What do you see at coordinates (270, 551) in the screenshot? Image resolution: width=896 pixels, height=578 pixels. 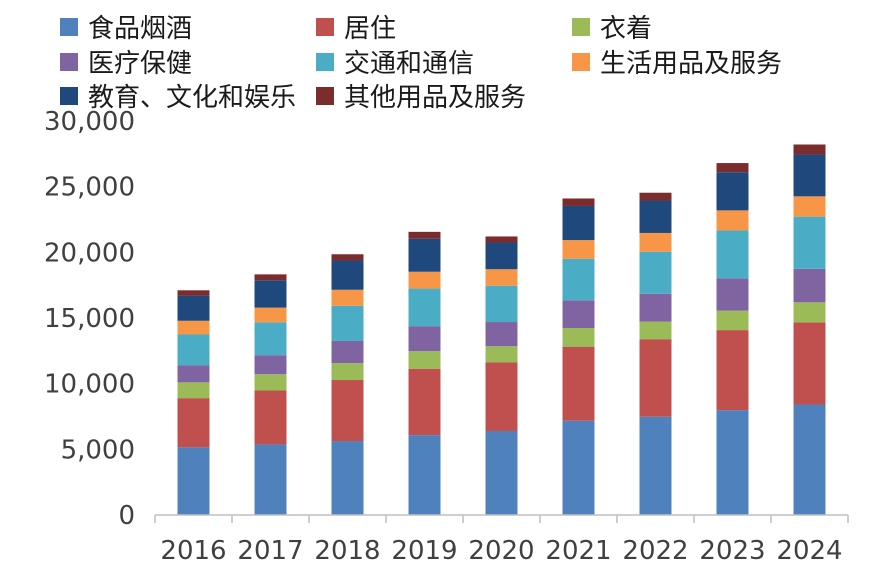 I see `x-tick-label-2017: 2017` at bounding box center [270, 551].